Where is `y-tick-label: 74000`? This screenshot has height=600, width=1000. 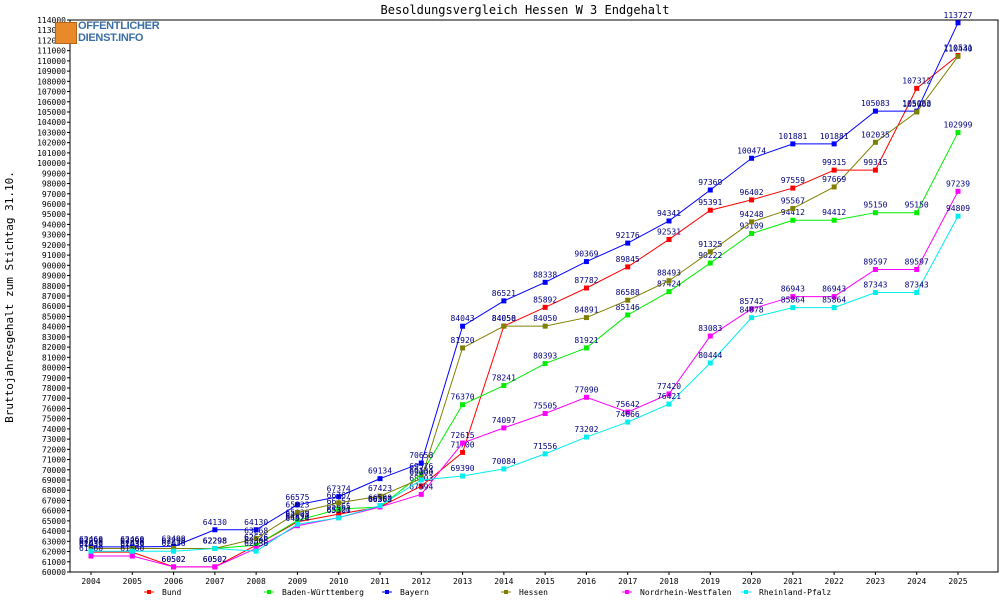
y-tick-label: 74000 is located at coordinates (54, 429).